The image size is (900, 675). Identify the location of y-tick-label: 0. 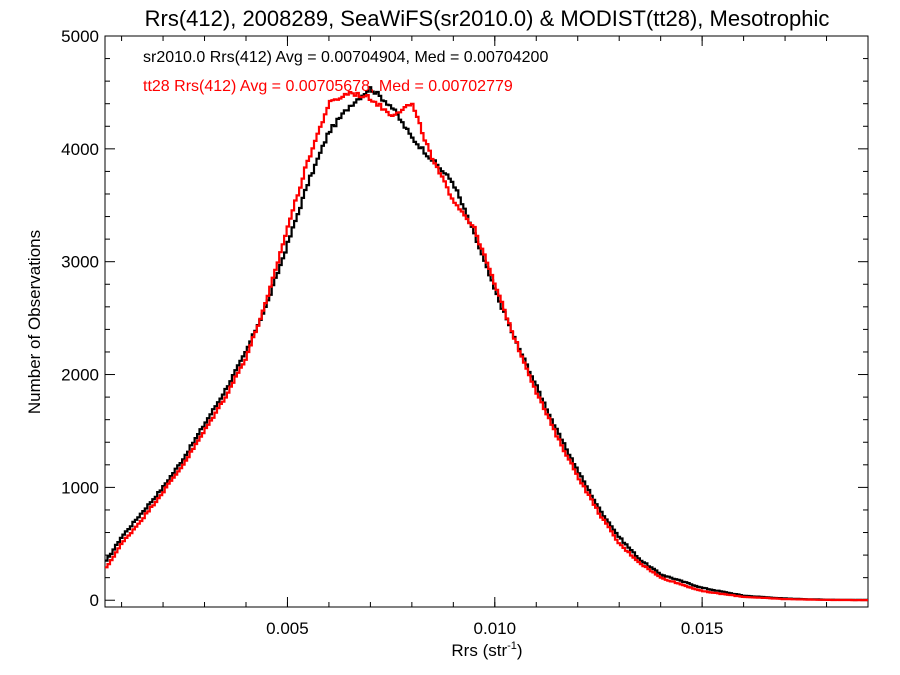
(94, 600).